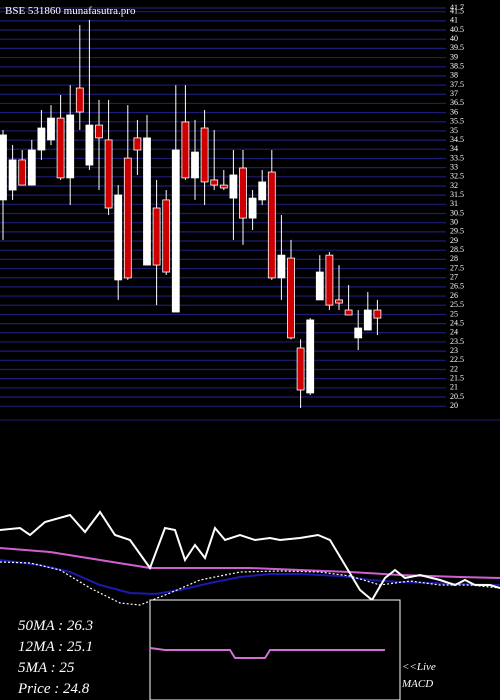 The image size is (500, 700). Describe the element at coordinates (457, 102) in the screenshot. I see `y-tick-label: 36.5` at that location.